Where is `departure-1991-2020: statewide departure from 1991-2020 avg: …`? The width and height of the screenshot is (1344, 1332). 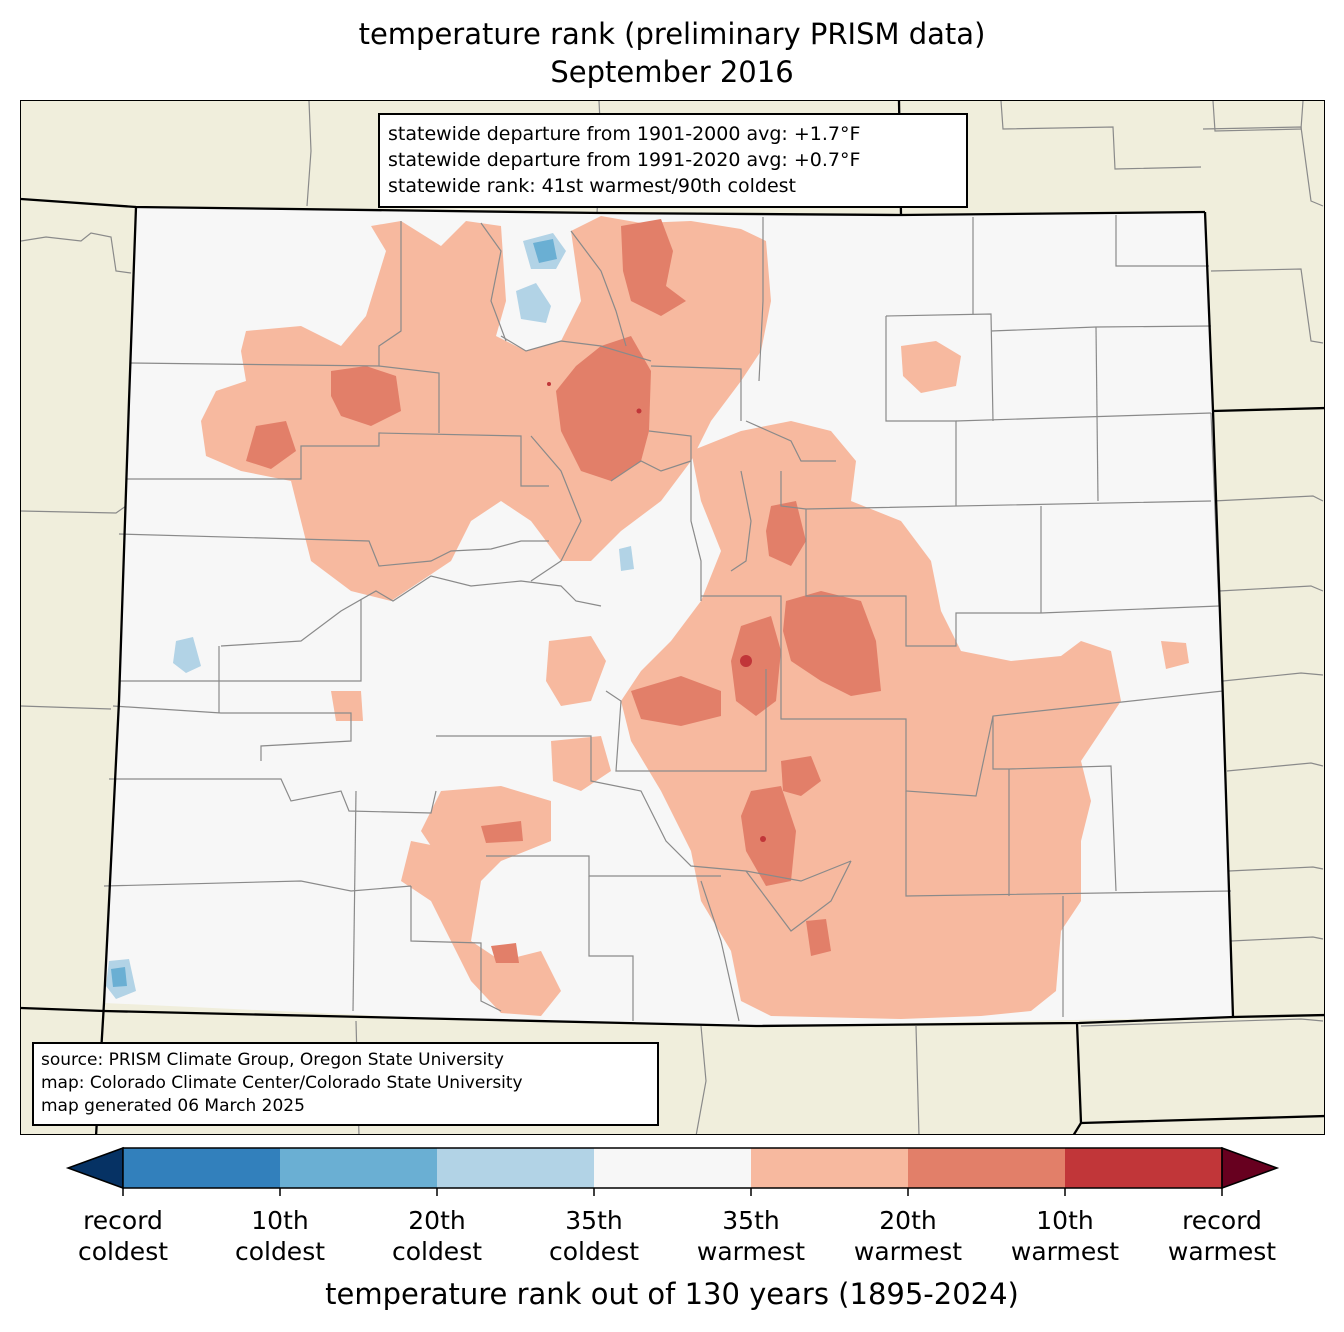
departure-1991-2020: statewide departure from 1991-2020 avg: … is located at coordinates (624, 160).